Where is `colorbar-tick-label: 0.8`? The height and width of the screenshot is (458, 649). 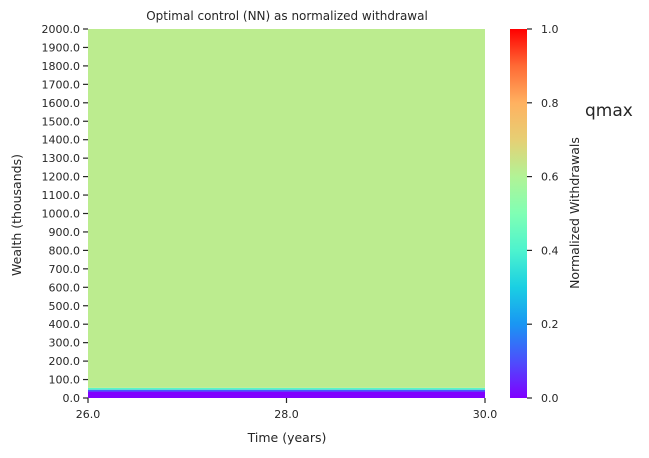 colorbar-tick-label: 0.8 is located at coordinates (550, 103).